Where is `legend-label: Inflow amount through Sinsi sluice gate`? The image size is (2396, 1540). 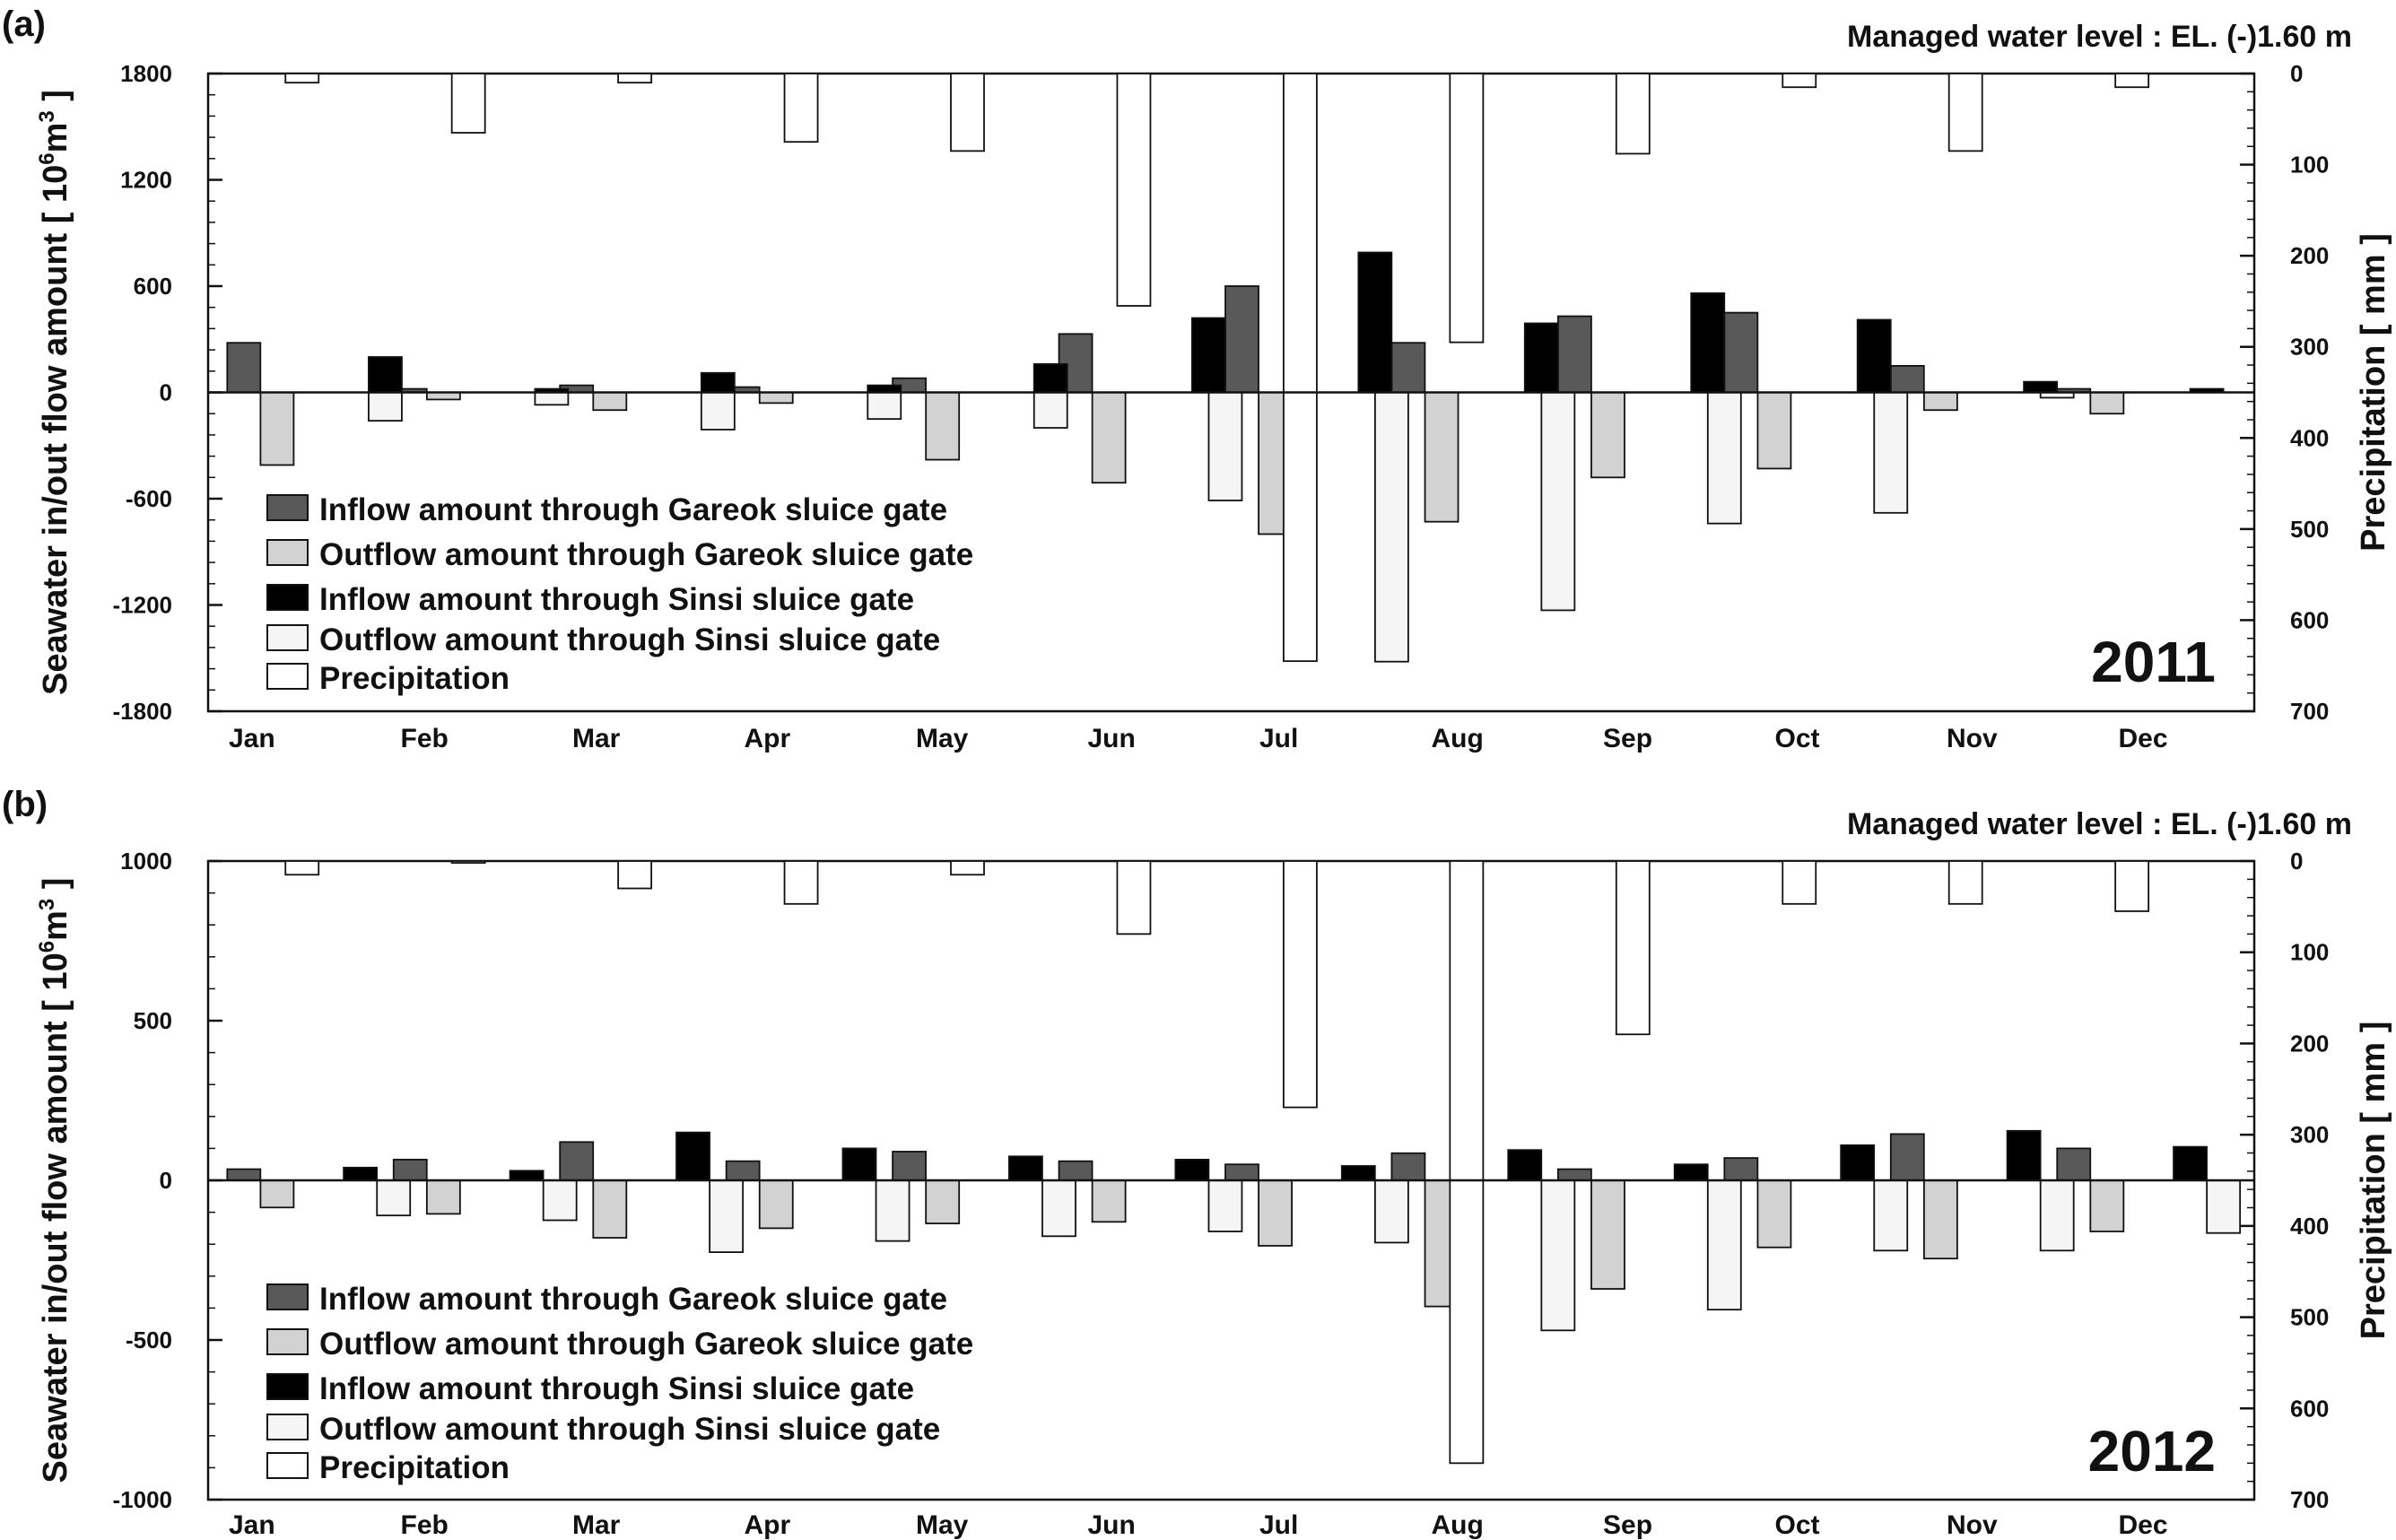
legend-label: Inflow amount through Sinsi sluice gate is located at coordinates (617, 1388).